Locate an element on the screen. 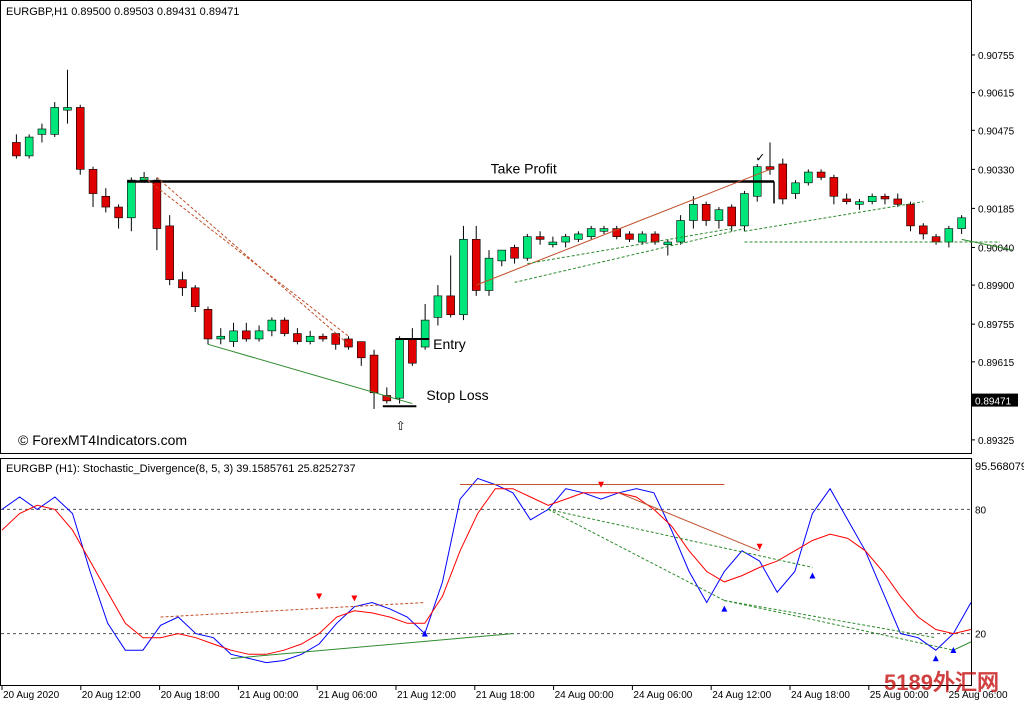 The width and height of the screenshot is (1024, 705). time-tick-label: 25 Aug 06:00 is located at coordinates (978, 695).